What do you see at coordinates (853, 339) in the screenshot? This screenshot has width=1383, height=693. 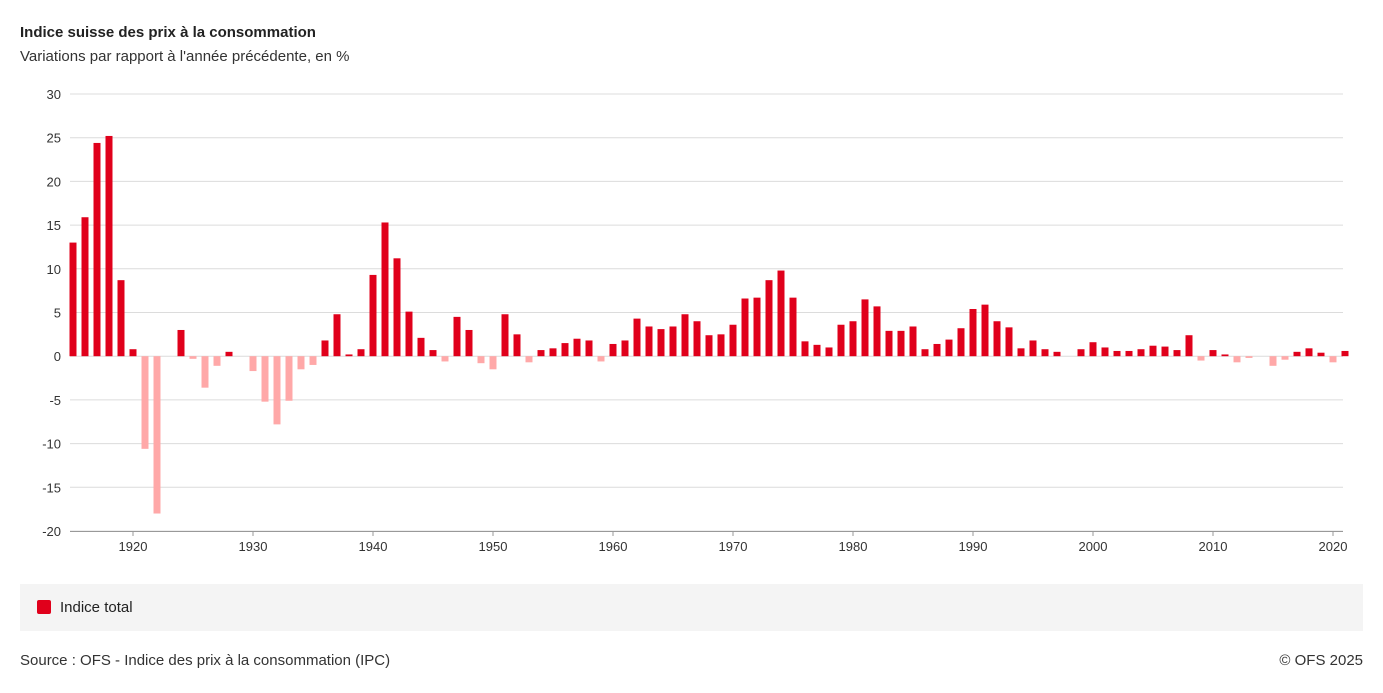 I see `bar-1980` at bounding box center [853, 339].